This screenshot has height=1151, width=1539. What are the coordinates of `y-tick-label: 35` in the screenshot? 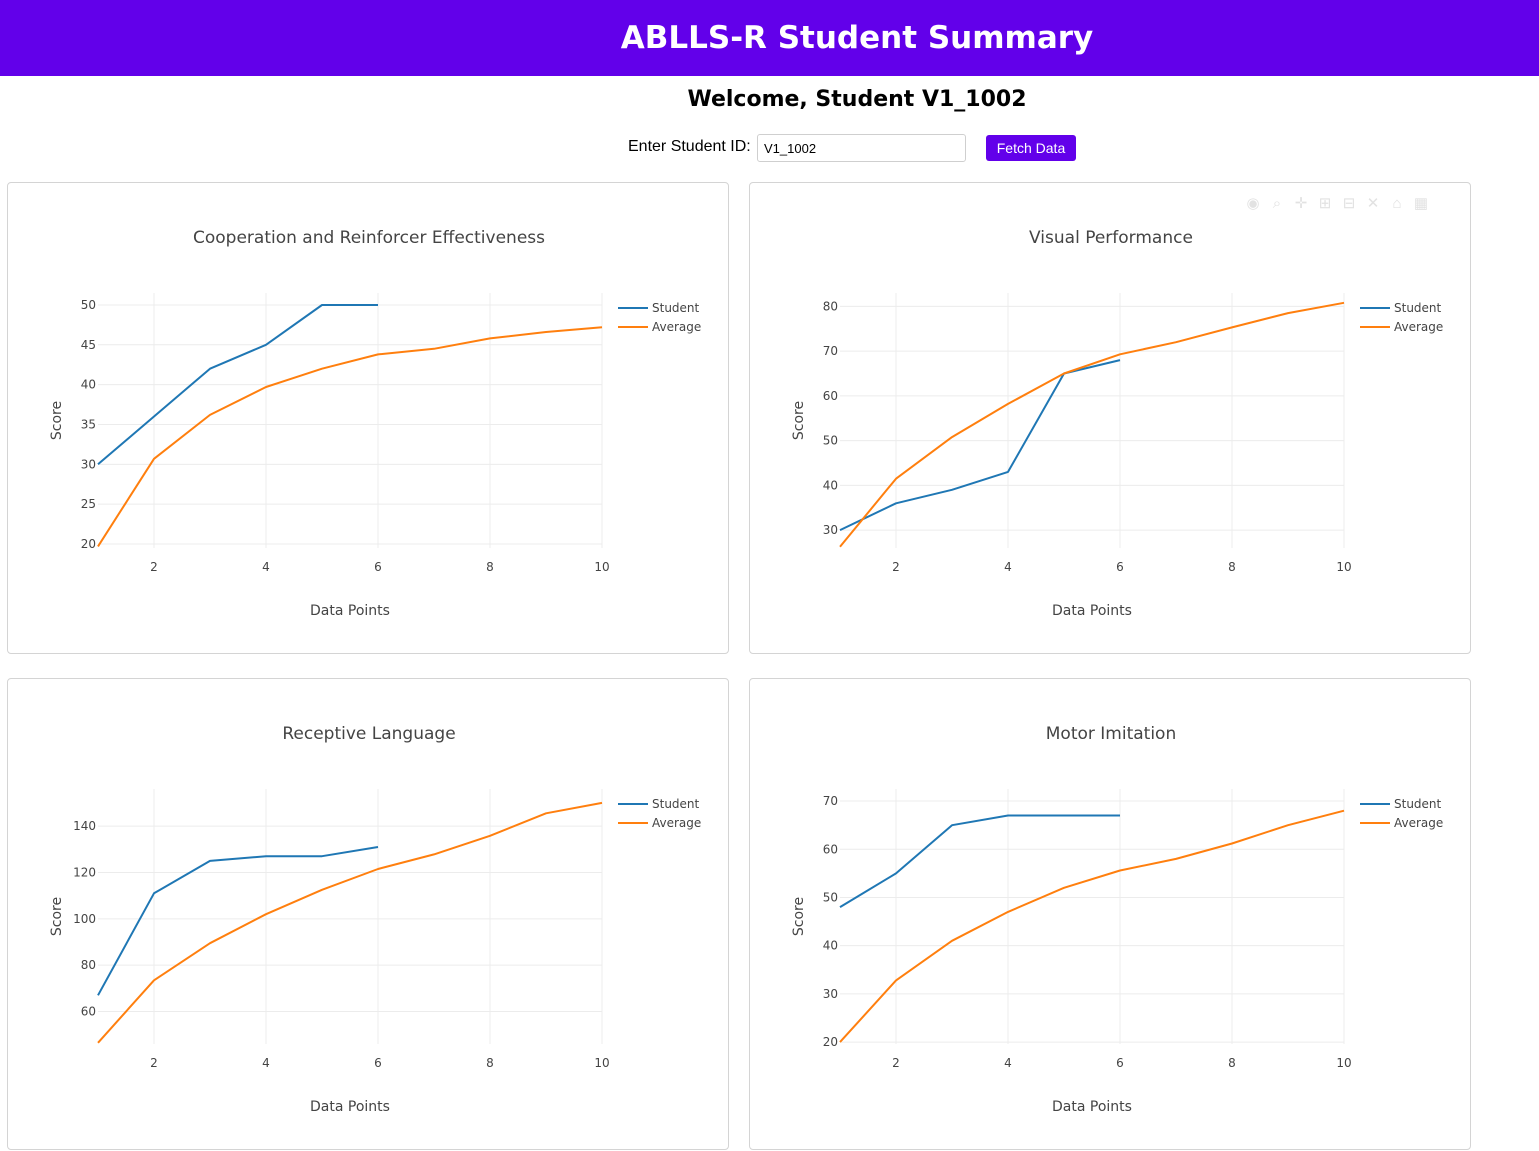 It's located at (88, 424).